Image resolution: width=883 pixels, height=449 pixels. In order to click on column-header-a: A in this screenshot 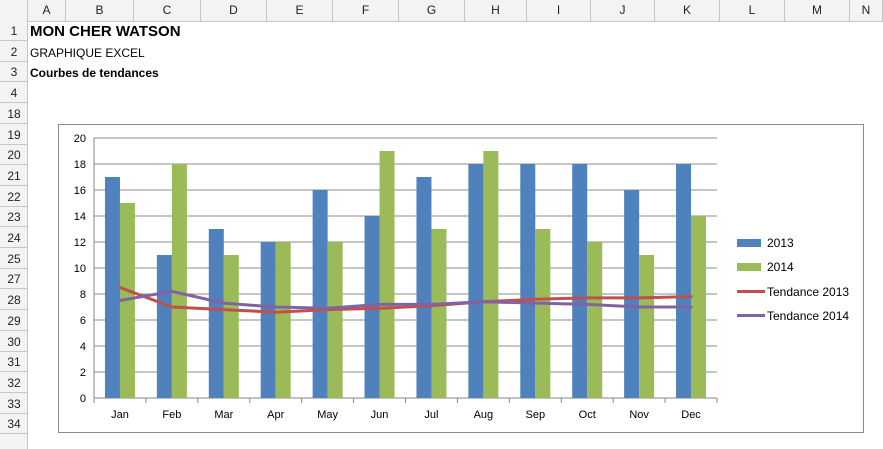, I will do `click(47, 10)`.